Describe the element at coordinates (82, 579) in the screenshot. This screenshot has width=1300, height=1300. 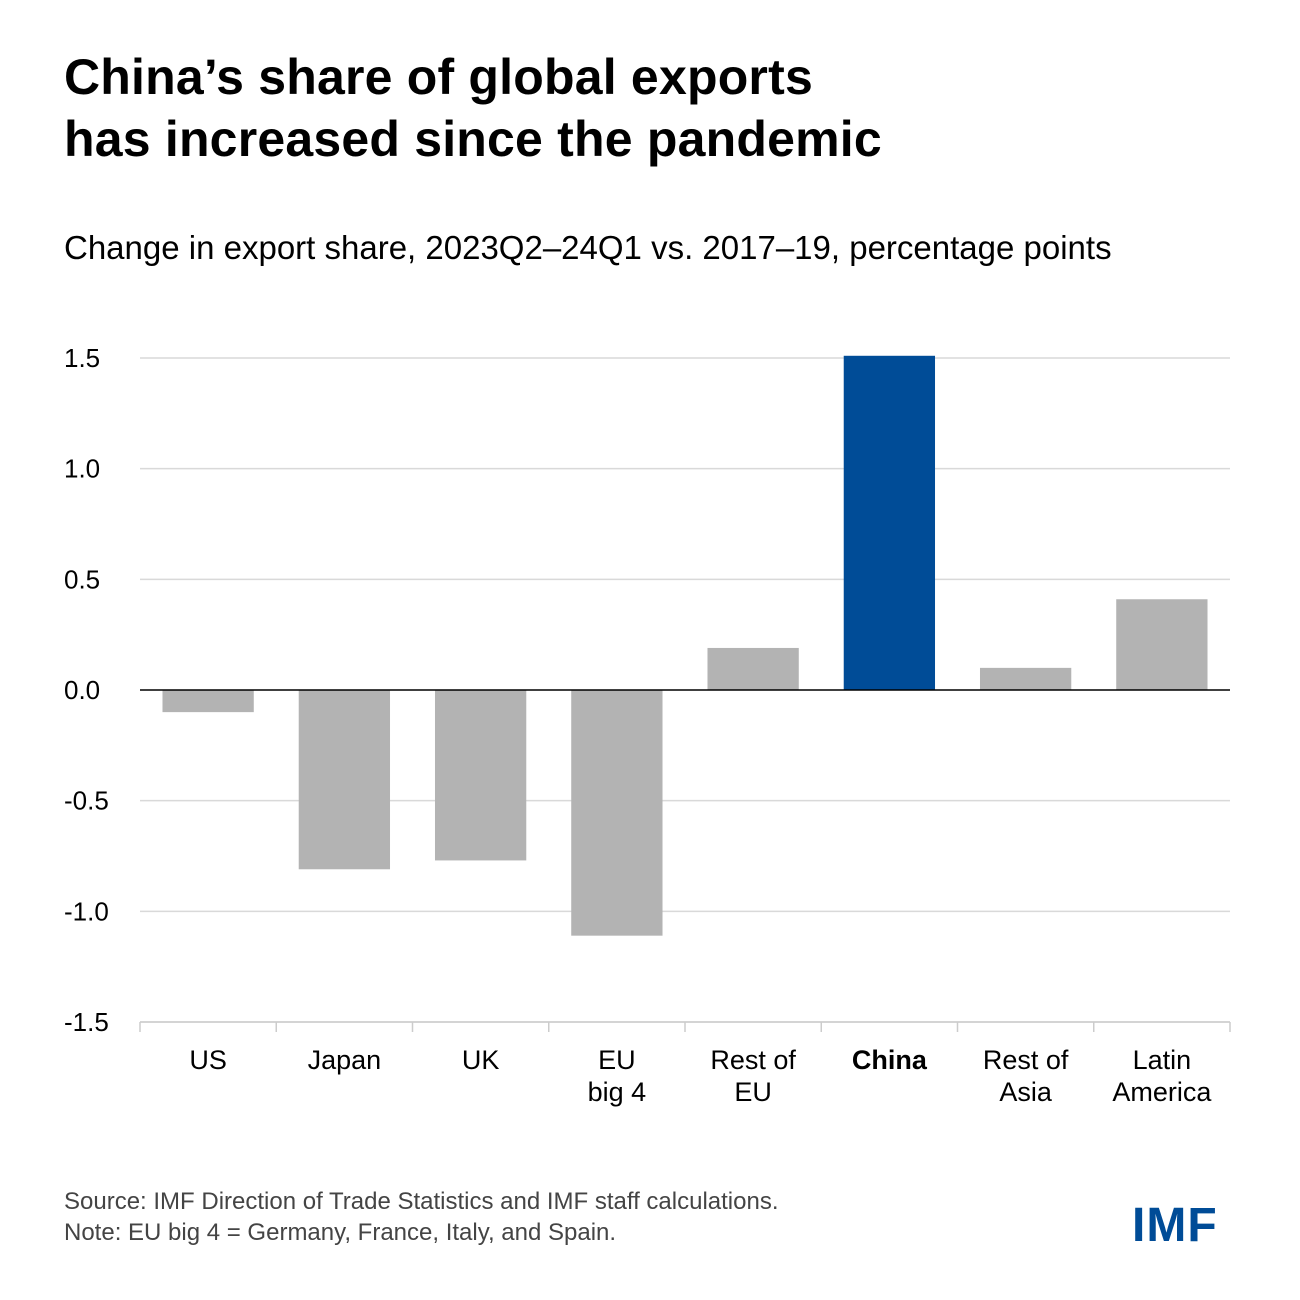
I see `y-tick-label: 0.5` at that location.